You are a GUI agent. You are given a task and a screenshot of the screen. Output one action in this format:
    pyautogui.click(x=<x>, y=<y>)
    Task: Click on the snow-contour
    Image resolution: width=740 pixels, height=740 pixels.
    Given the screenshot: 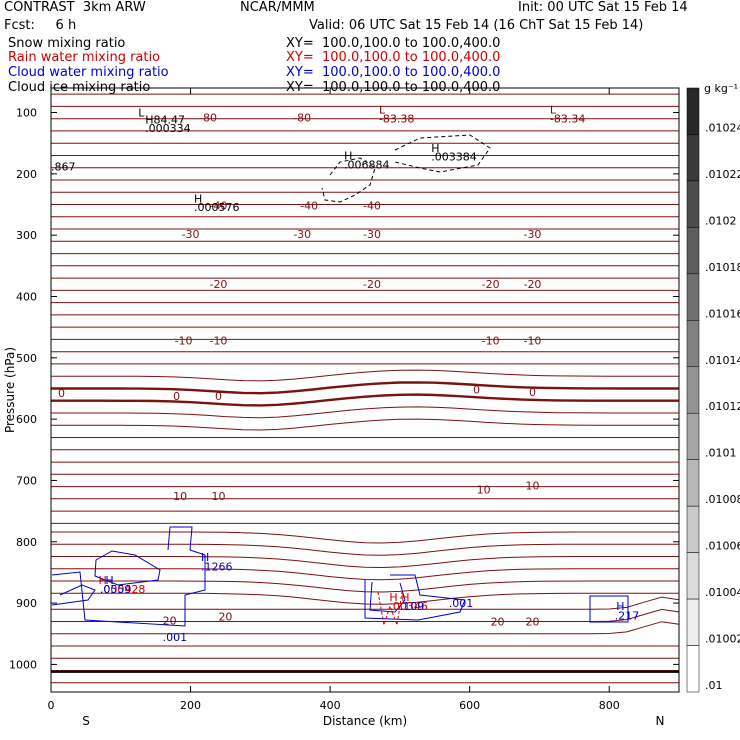 What is the action you would take?
    pyautogui.click(x=442, y=153)
    